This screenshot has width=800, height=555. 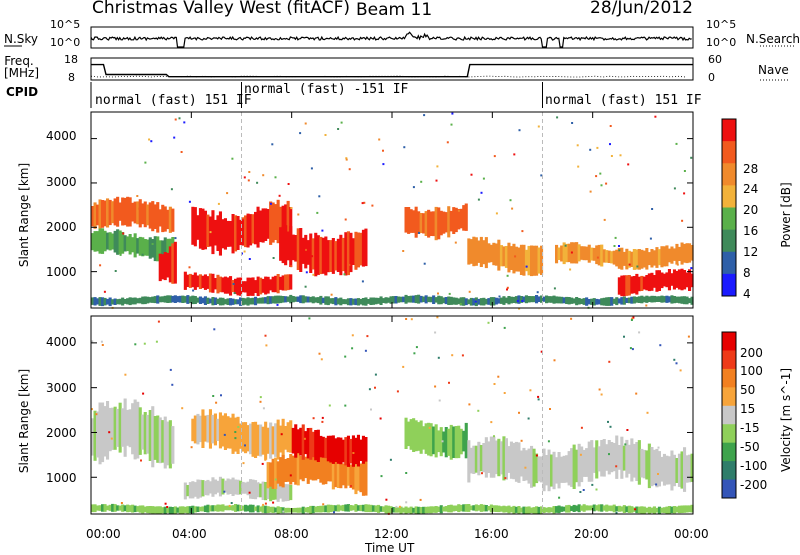 I want to click on power-colorbar, so click(x=729, y=207).